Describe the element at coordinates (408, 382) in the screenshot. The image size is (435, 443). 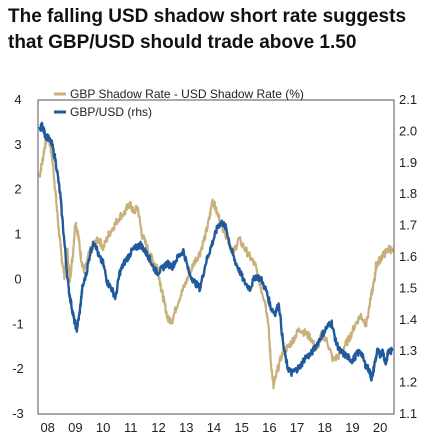
I see `right-tick-label: 1.2` at that location.